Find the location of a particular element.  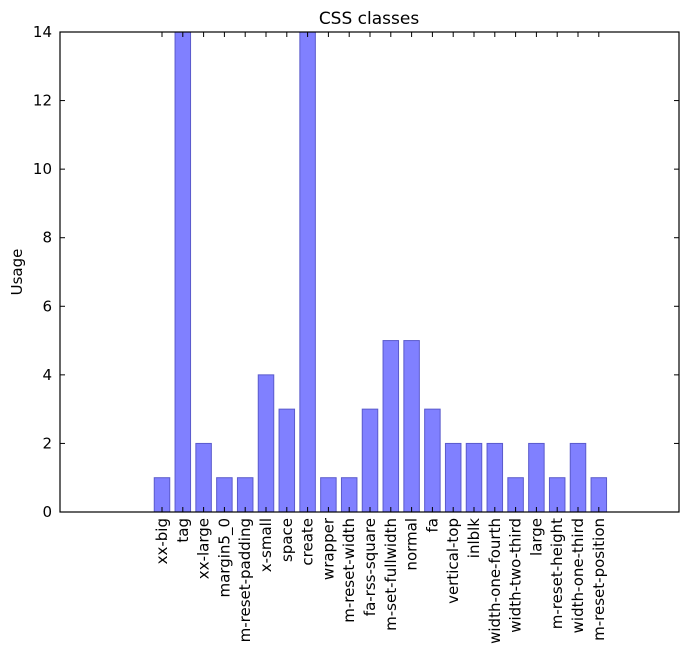

x-tick-label: create is located at coordinates (308, 542).